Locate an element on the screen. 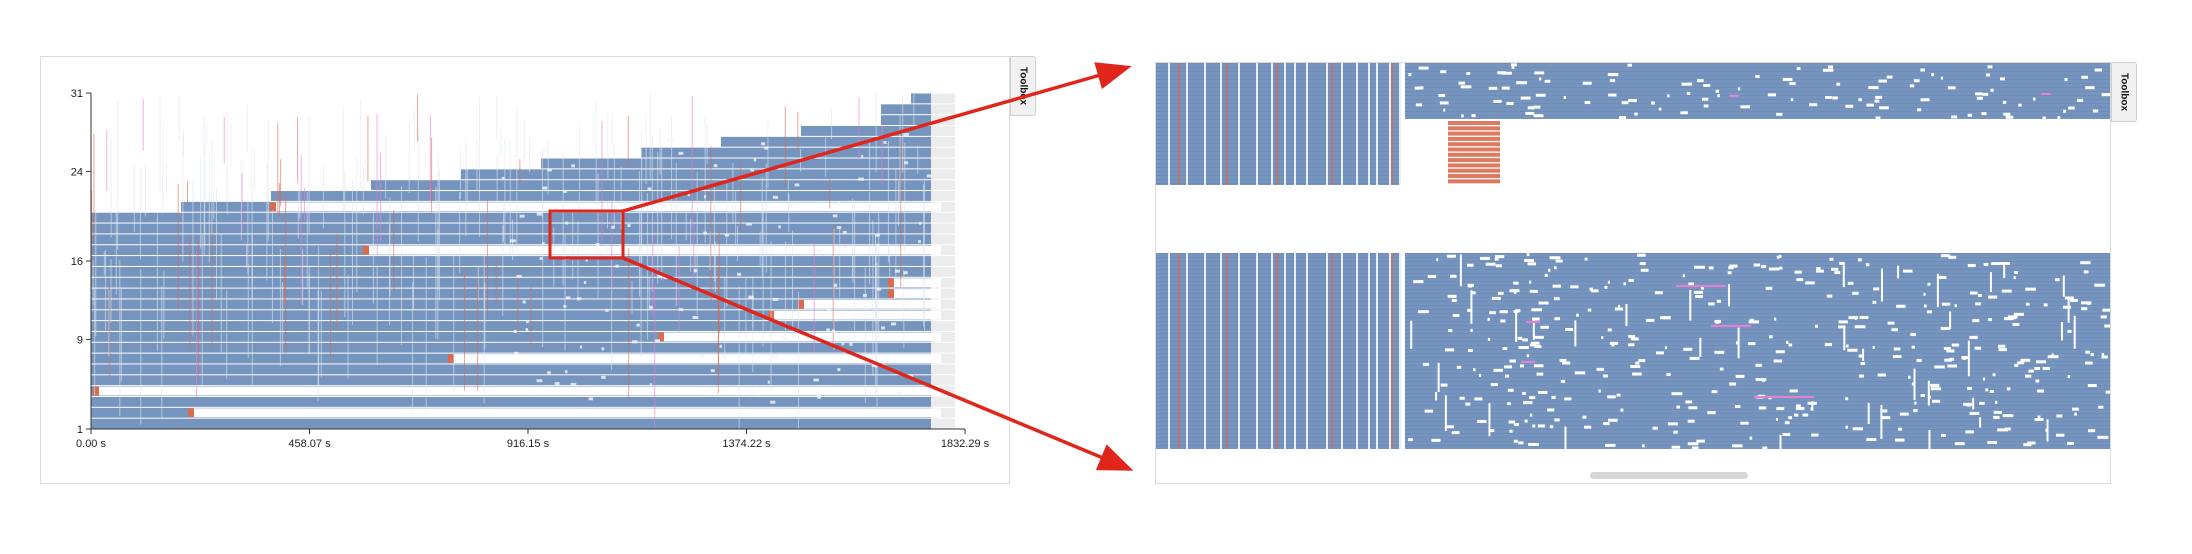 This screenshot has width=2192, height=554. toolbox-toggle-right: Toolbox is located at coordinates (2124, 92).